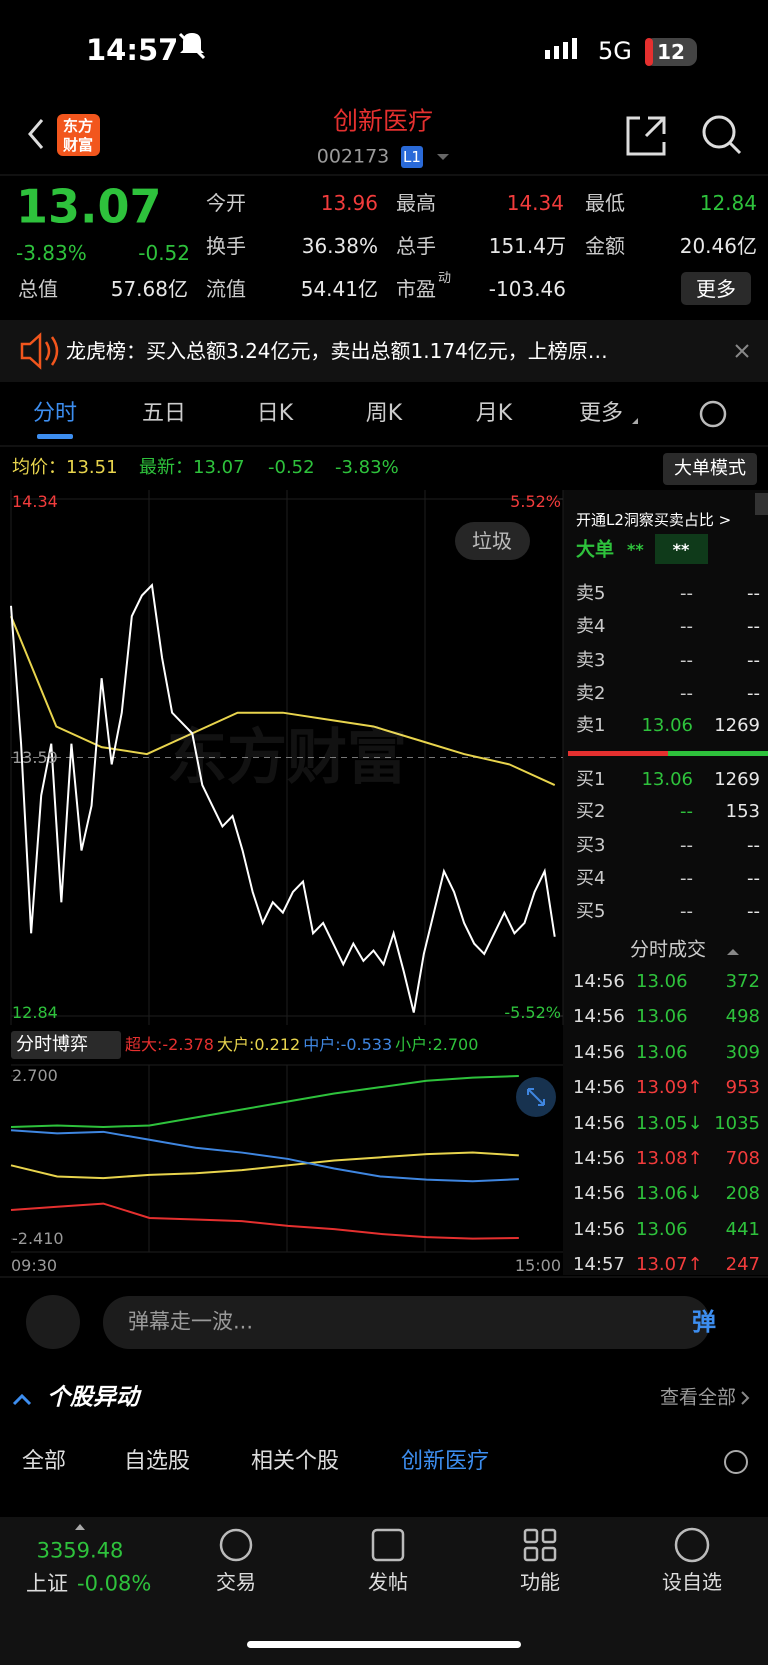 The image size is (768, 1665). I want to click on latest-price: 最新：13.07, so click(192, 468).